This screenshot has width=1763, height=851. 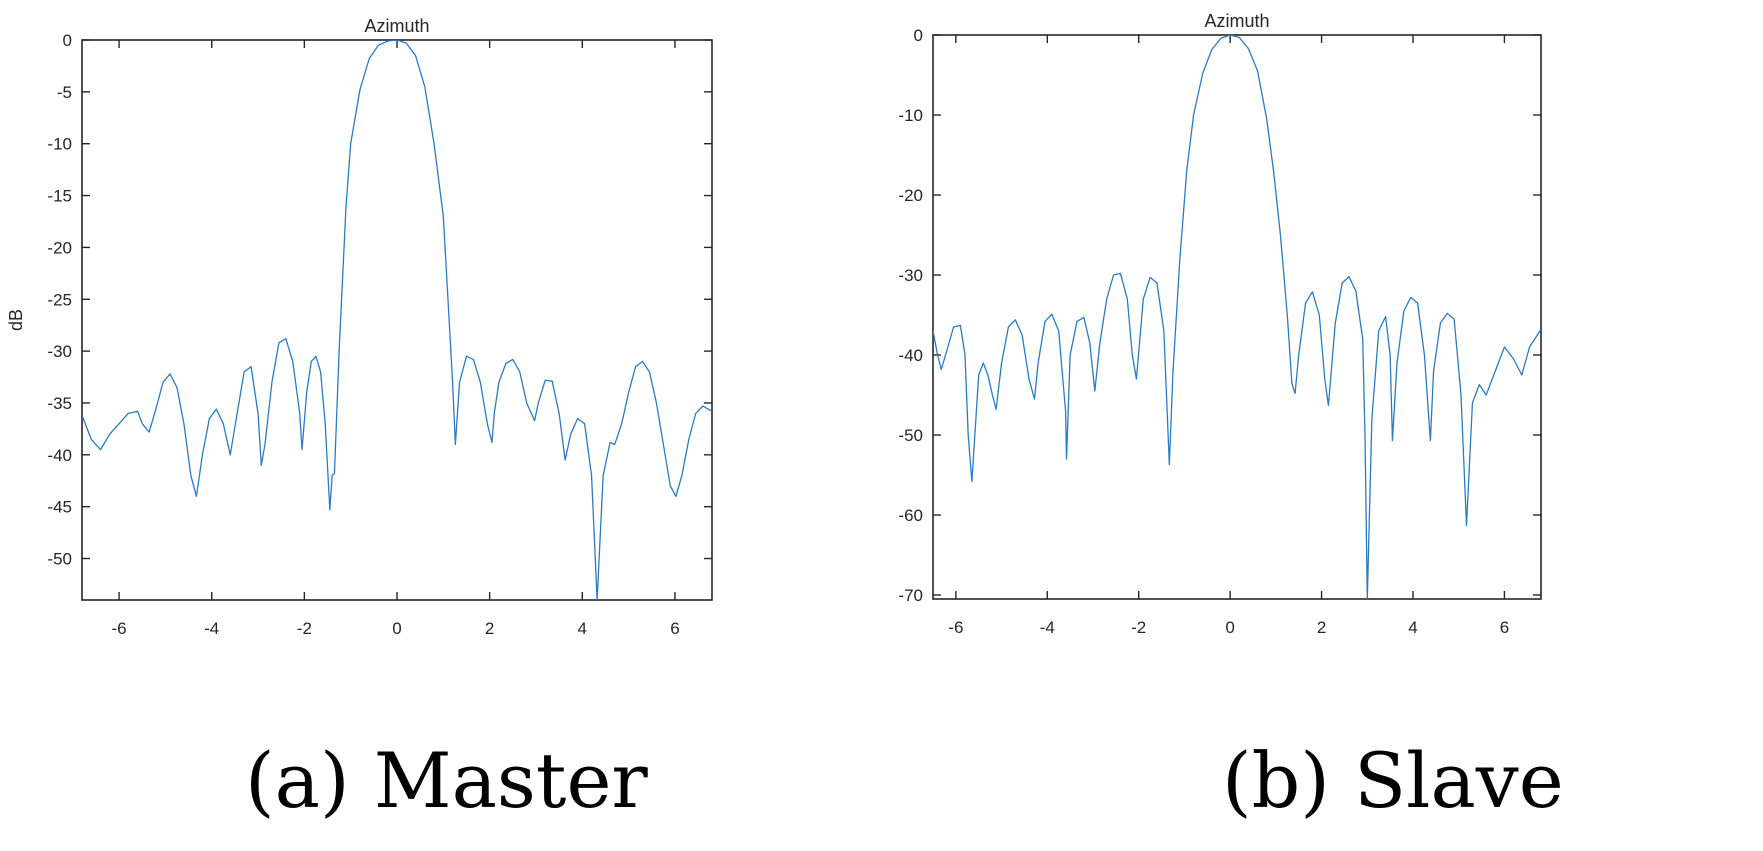 What do you see at coordinates (16, 320) in the screenshot?
I see `y-axis-label: dB` at bounding box center [16, 320].